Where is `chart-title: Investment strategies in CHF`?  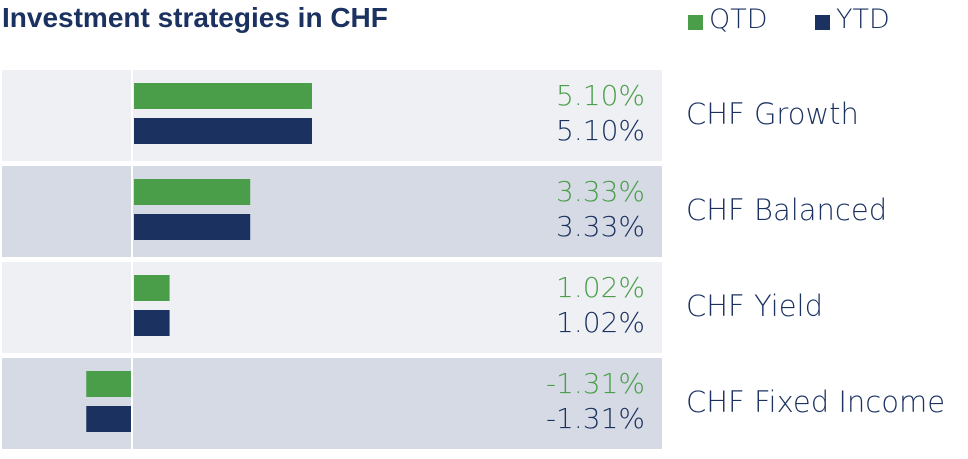
chart-title: Investment strategies in CHF is located at coordinates (195, 17).